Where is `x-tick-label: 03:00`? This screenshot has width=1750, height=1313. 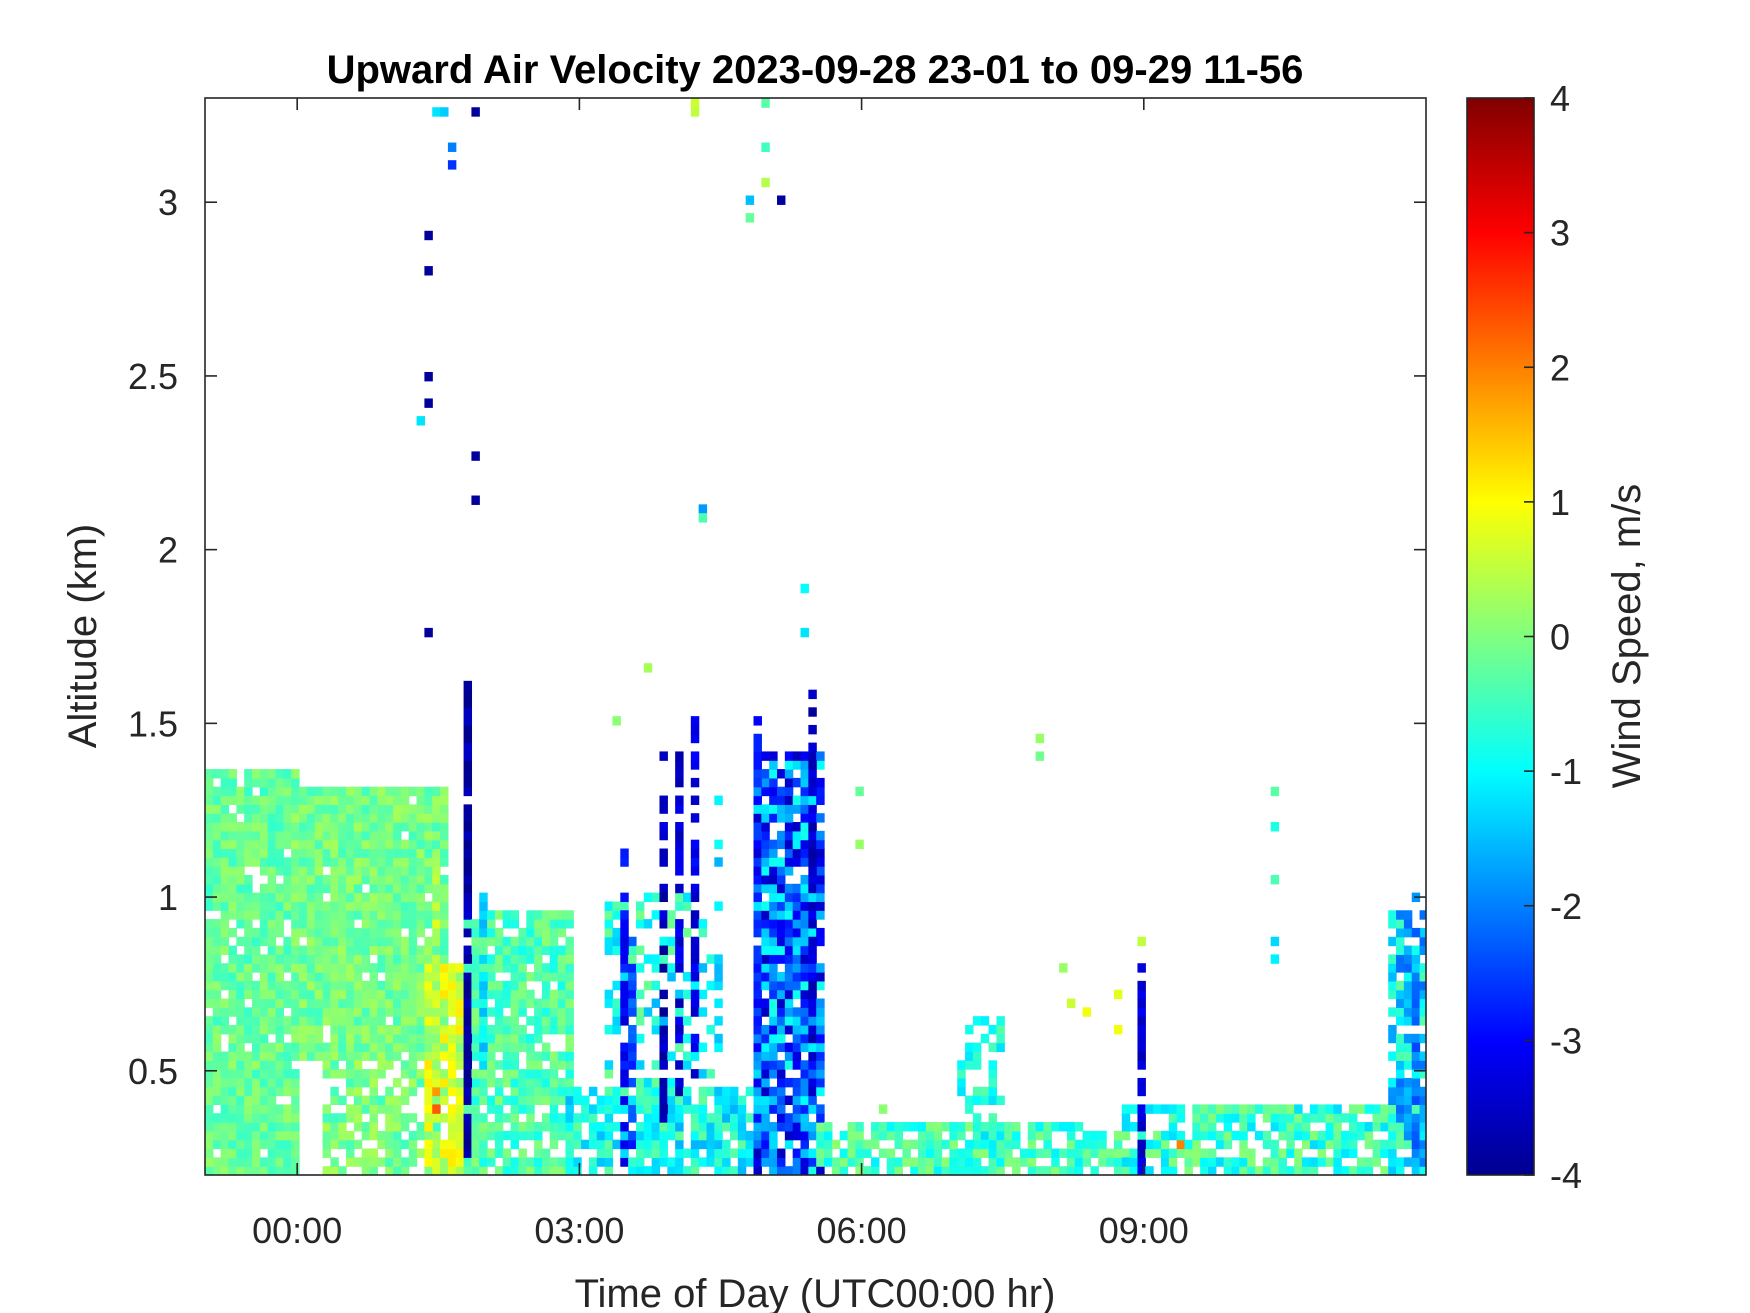 x-tick-label: 03:00 is located at coordinates (579, 1230).